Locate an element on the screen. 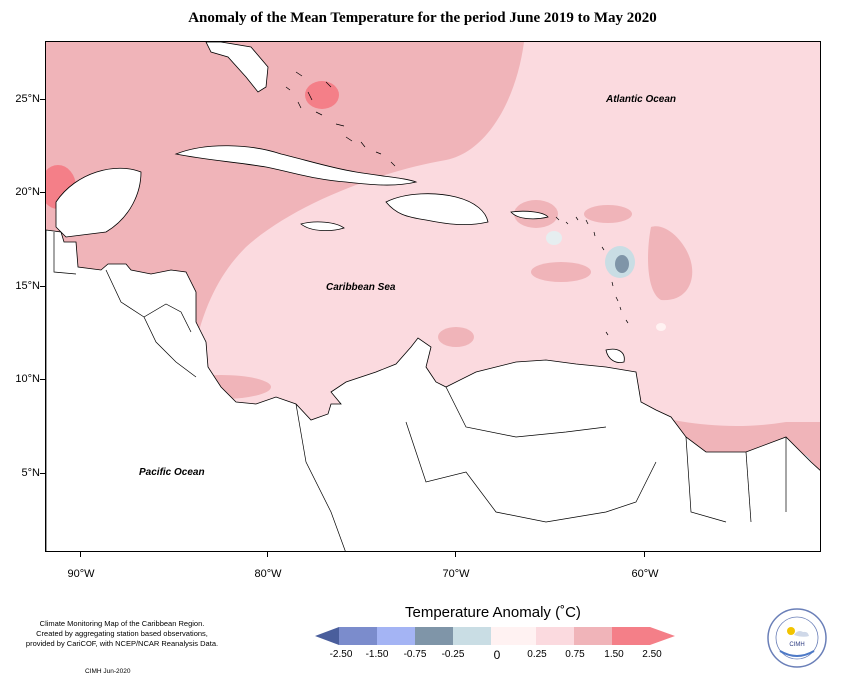 This screenshot has height=684, width=845. cimh-logo: CIMH is located at coordinates (797, 638).